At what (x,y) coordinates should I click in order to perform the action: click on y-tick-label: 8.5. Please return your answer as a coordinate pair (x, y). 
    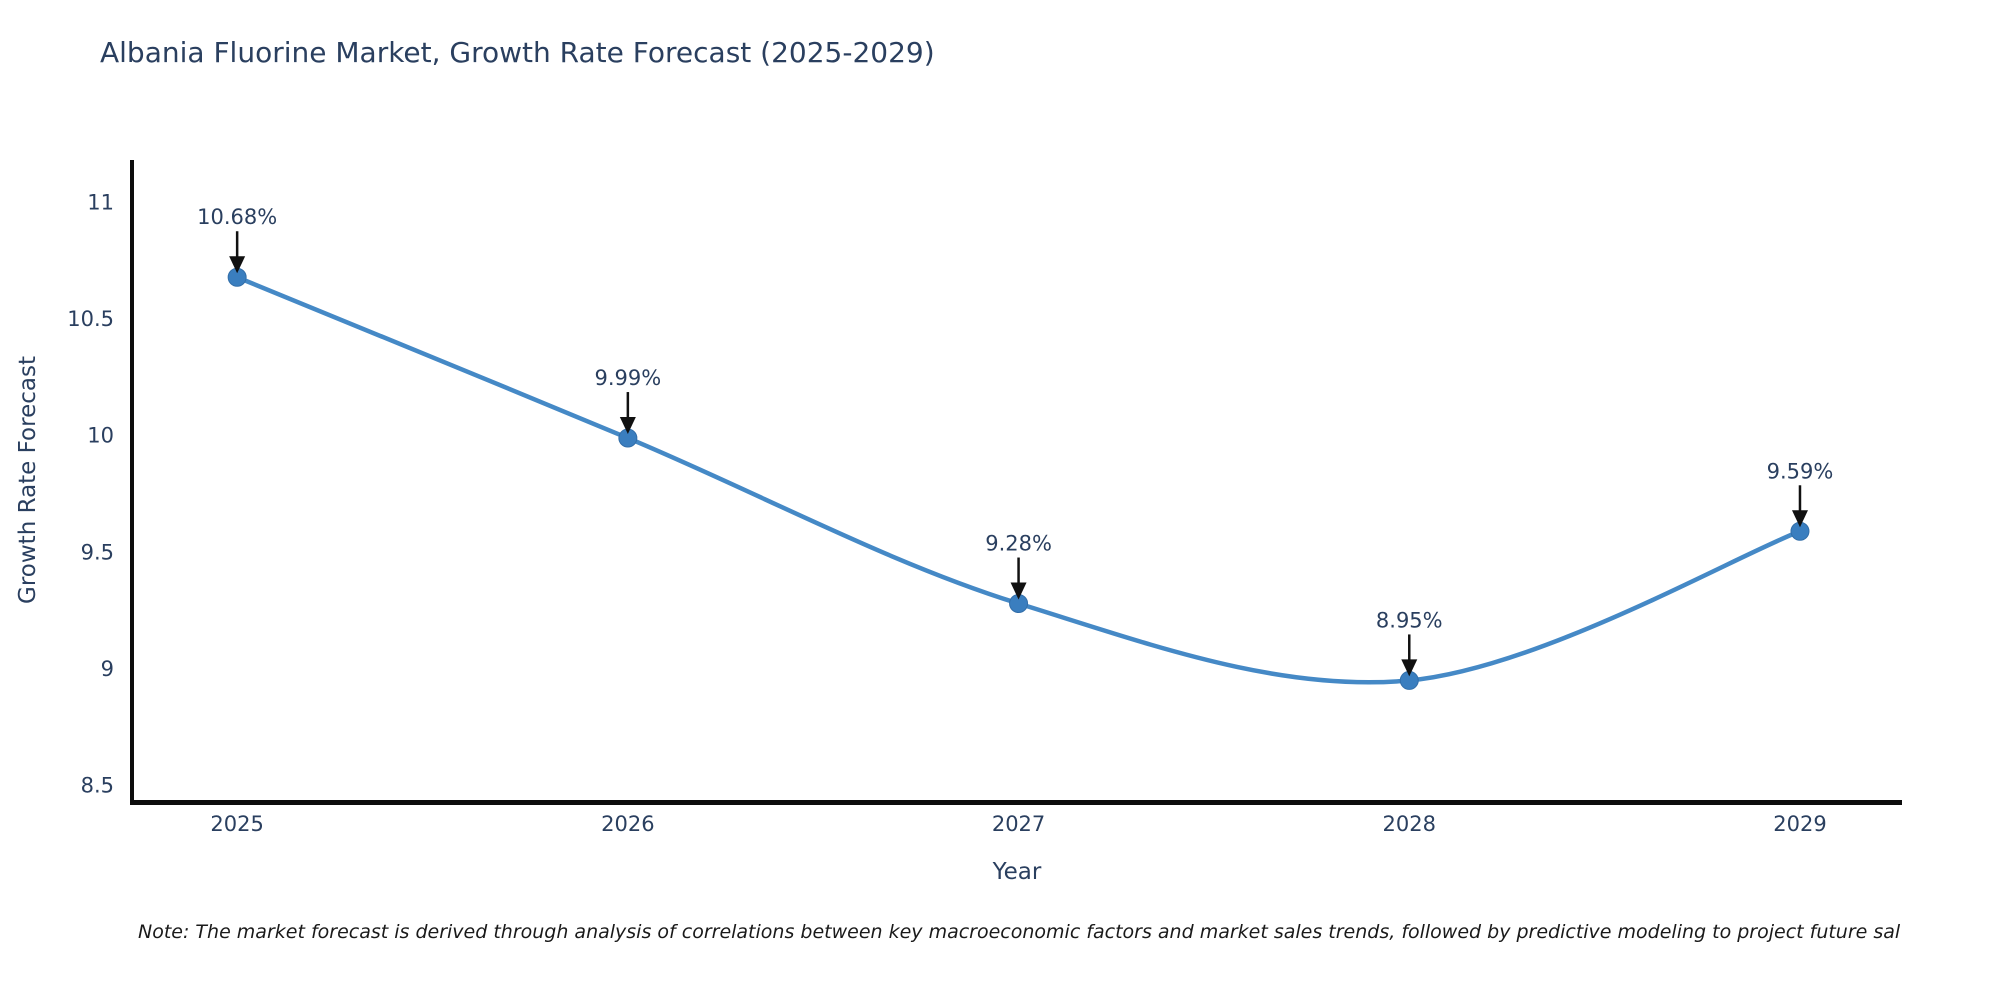
    Looking at the image, I should click on (97, 785).